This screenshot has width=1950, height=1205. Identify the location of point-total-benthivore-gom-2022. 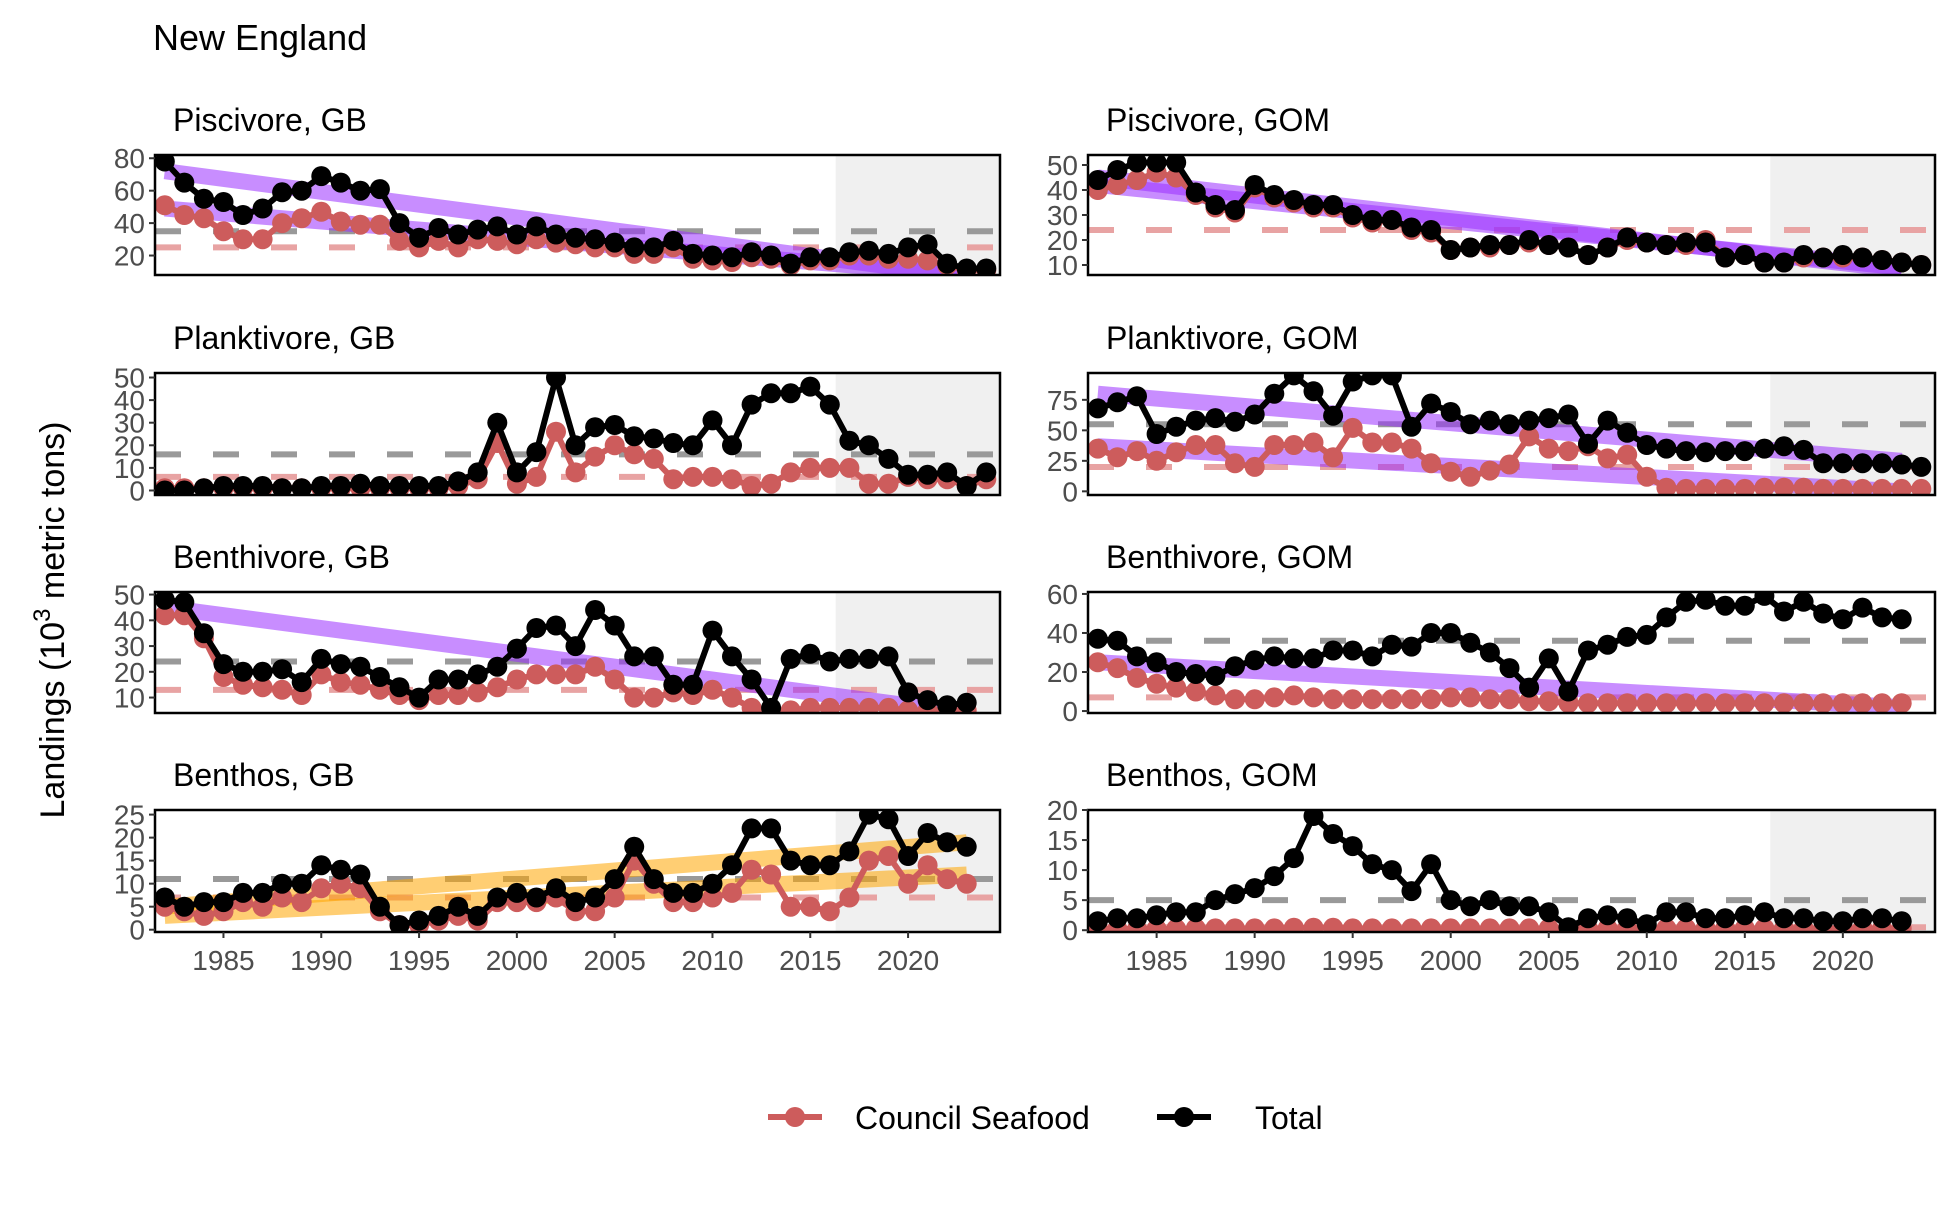
(1882, 617).